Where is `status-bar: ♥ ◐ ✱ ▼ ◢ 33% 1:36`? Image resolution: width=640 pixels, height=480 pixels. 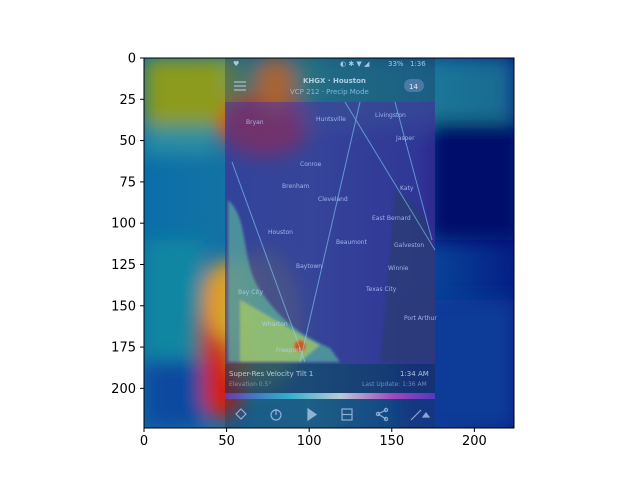
status-bar: ♥ ◐ ✱ ▼ ◢ 33% 1:36 is located at coordinates (329, 64).